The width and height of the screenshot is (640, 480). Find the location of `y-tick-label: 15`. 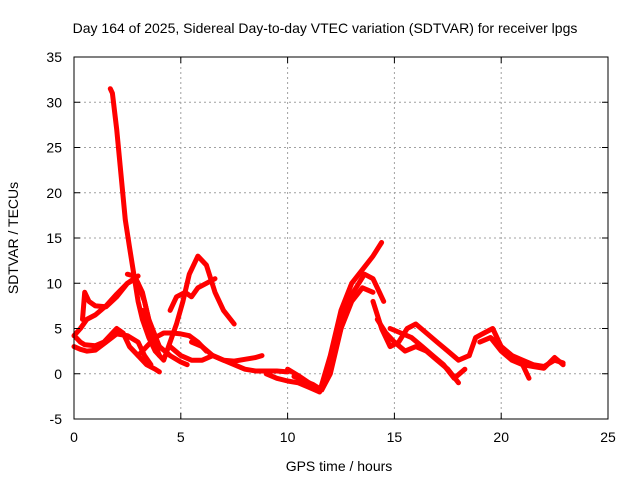

y-tick-label: 15 is located at coordinates (54, 238).